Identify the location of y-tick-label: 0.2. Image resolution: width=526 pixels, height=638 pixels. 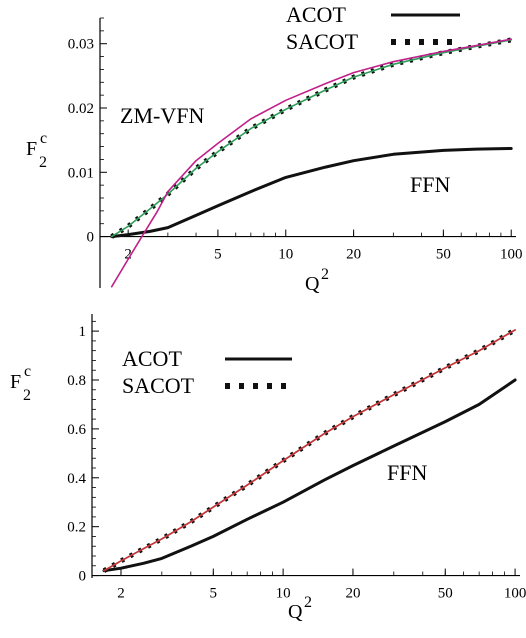
(76, 528).